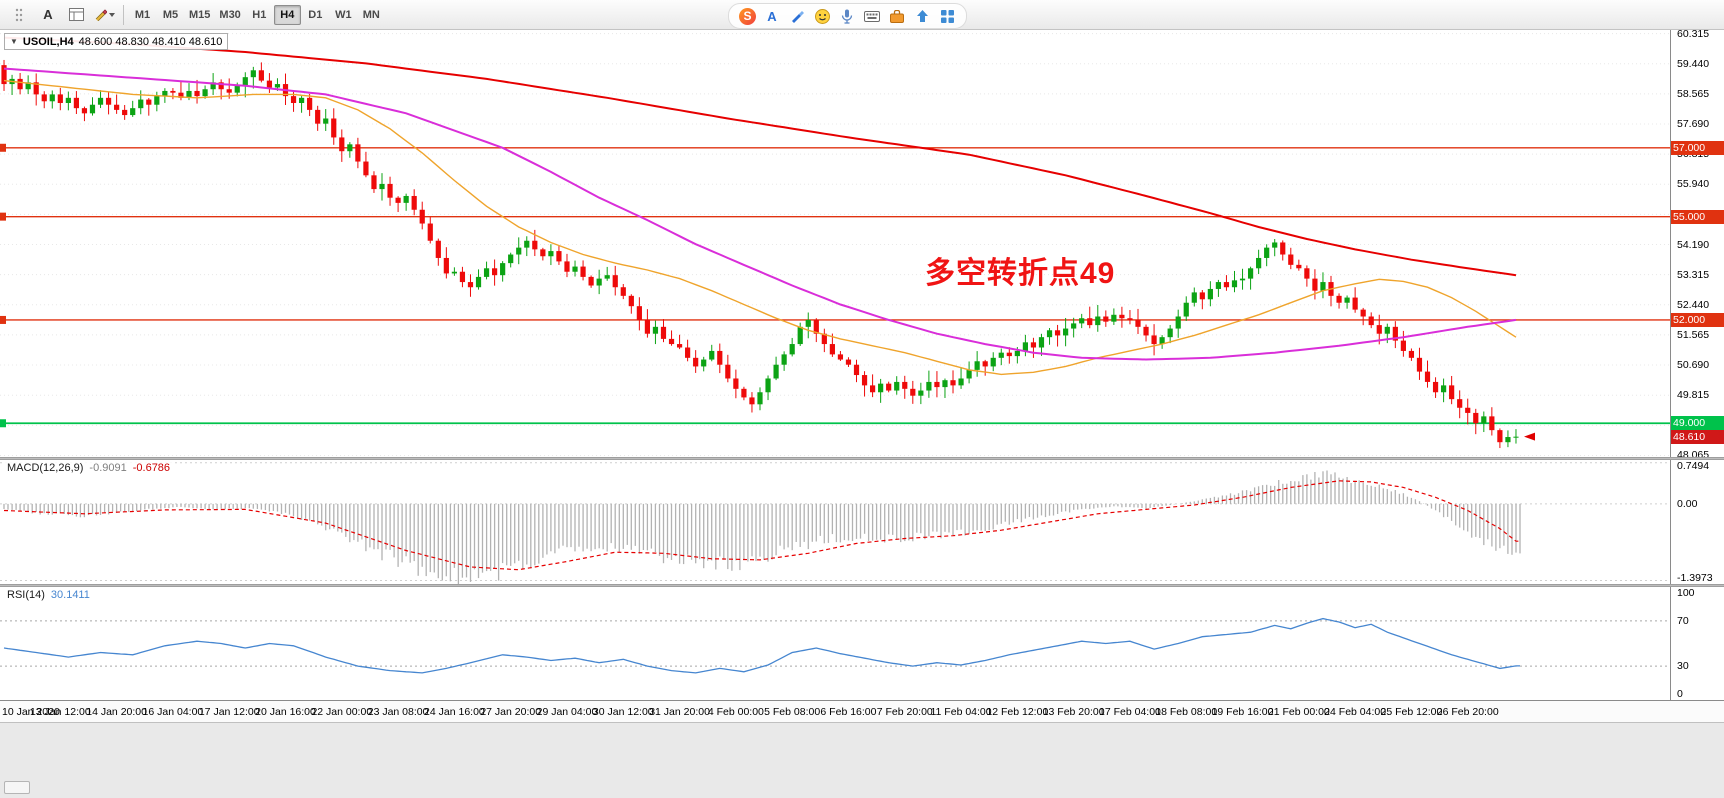 The image size is (1724, 798). I want to click on time-label: 21 Feb 00:00, so click(1298, 712).